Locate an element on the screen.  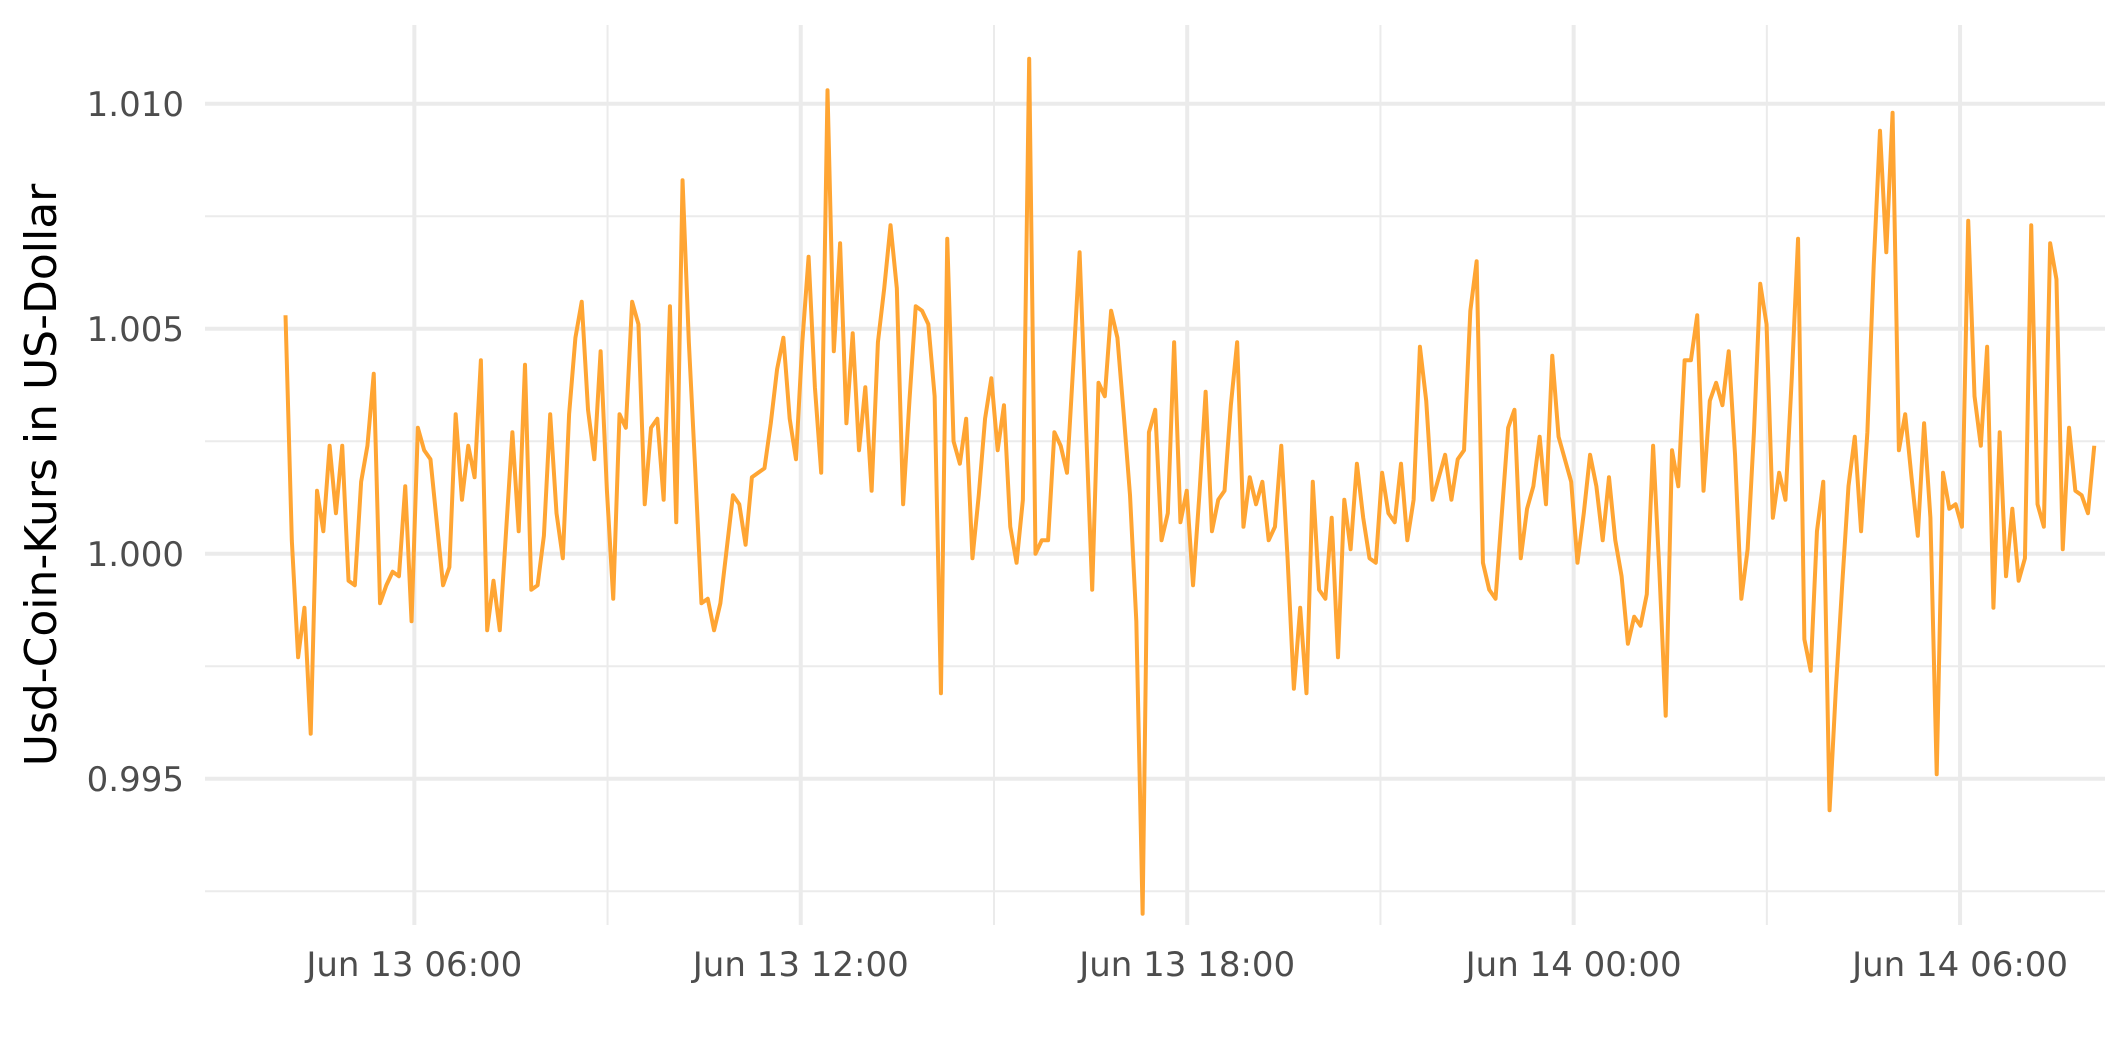
x-tick-label: Jun 13 06:00 is located at coordinates (413, 965).